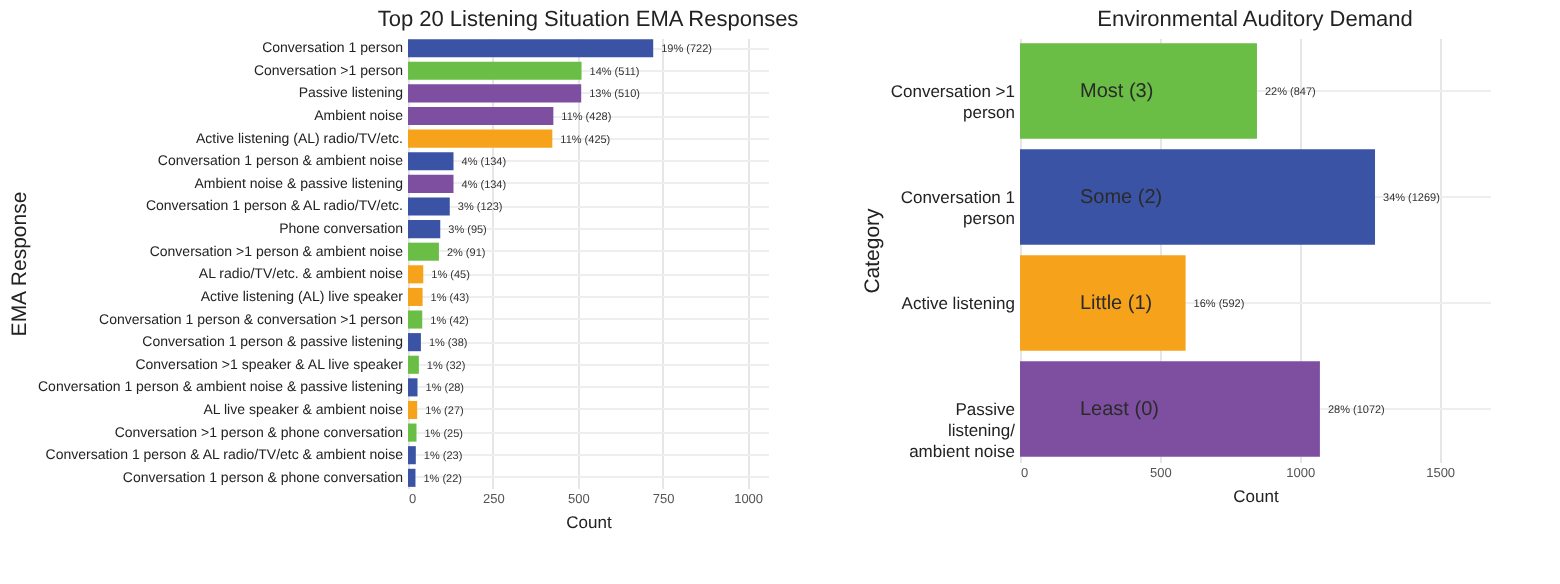 This screenshot has height=584, width=1560. I want to click on chart-title: Top 20 Listening Situation EMA Responses, so click(588, 20).